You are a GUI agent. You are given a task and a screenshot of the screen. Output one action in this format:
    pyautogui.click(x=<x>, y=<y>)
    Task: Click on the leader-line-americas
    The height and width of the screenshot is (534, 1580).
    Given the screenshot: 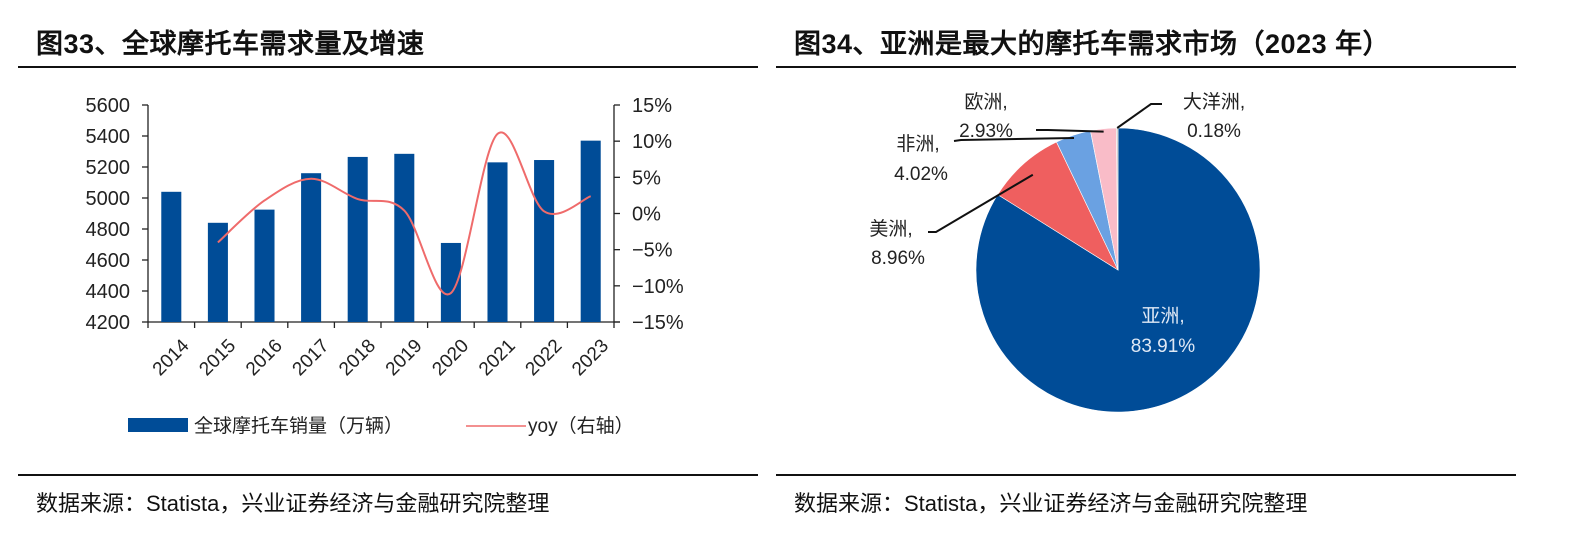 What is the action you would take?
    pyautogui.click(x=981, y=203)
    